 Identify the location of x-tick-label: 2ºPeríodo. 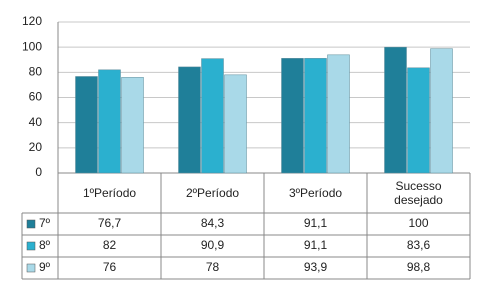
(212, 193).